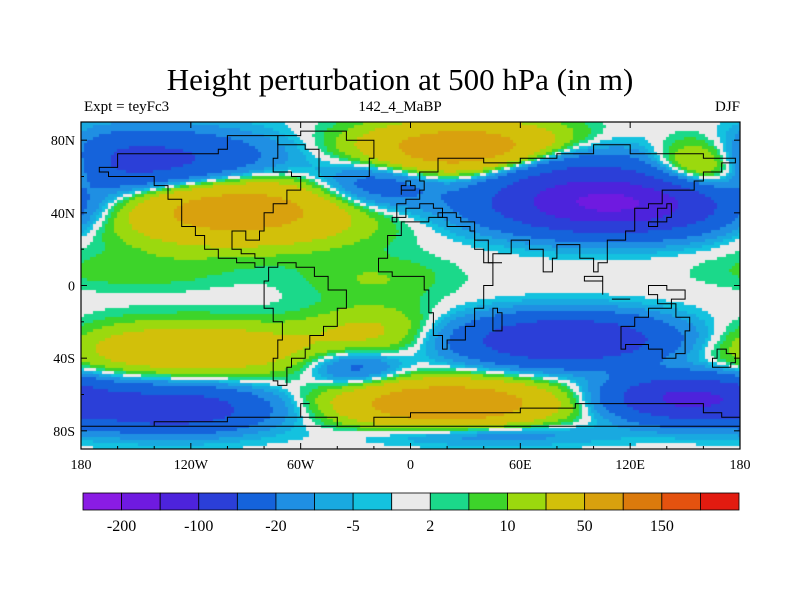  What do you see at coordinates (63, 141) in the screenshot?
I see `y-tick-label: 80N` at bounding box center [63, 141].